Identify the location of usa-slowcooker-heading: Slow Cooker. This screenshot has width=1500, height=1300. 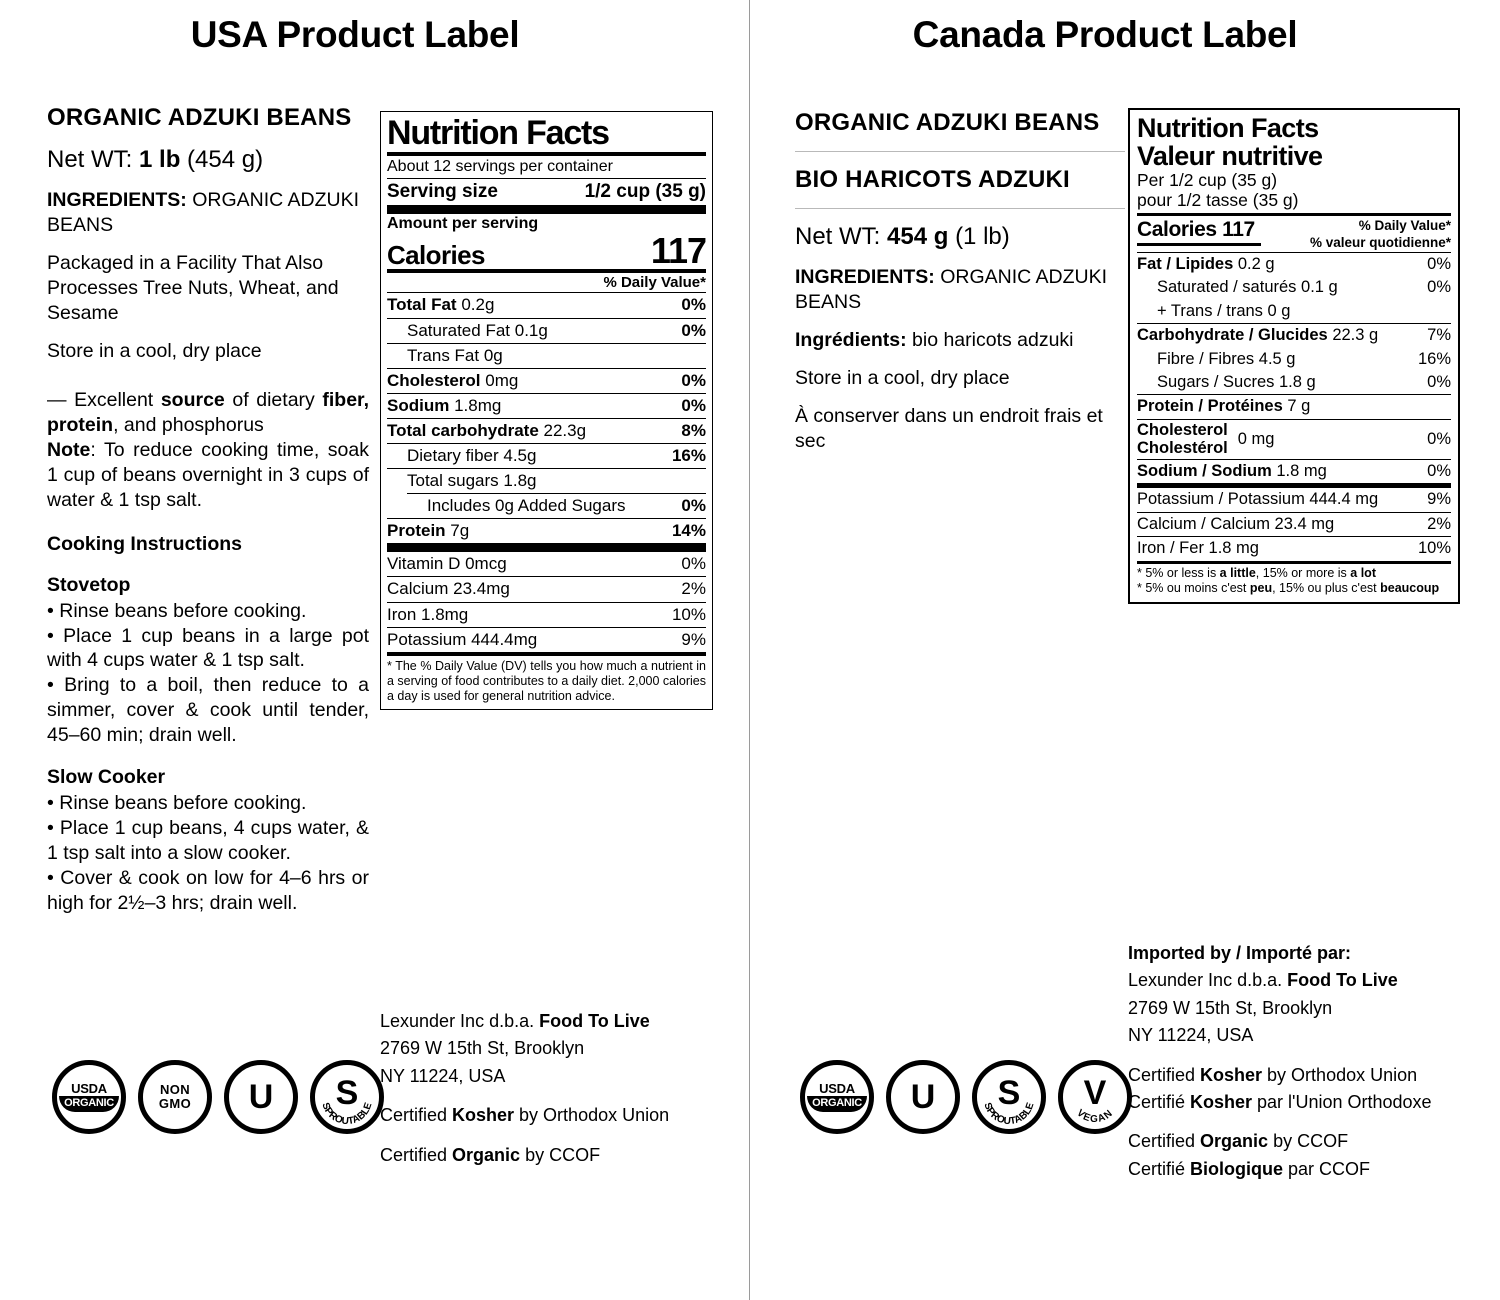
(106, 777).